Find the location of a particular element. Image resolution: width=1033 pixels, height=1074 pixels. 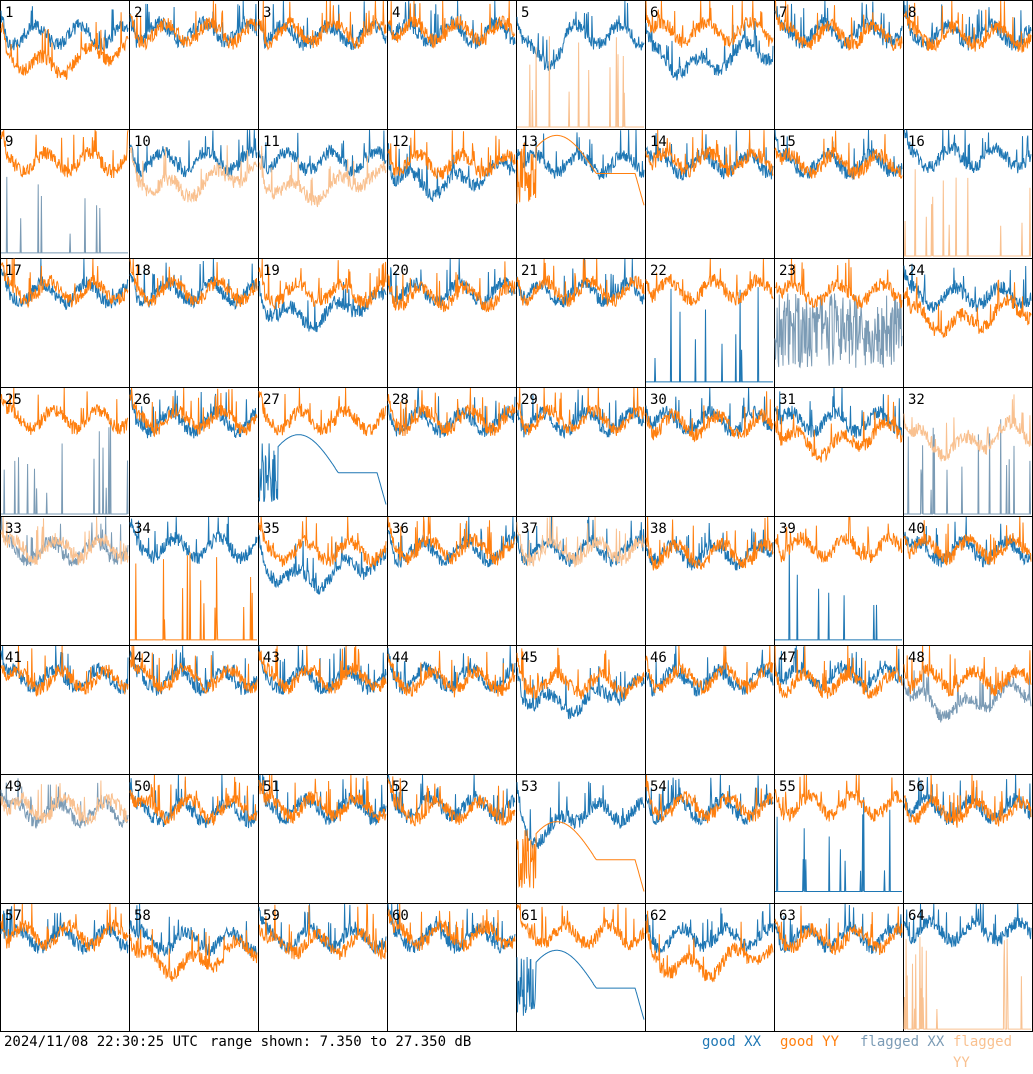

panel-label: 29 is located at coordinates (529, 400).